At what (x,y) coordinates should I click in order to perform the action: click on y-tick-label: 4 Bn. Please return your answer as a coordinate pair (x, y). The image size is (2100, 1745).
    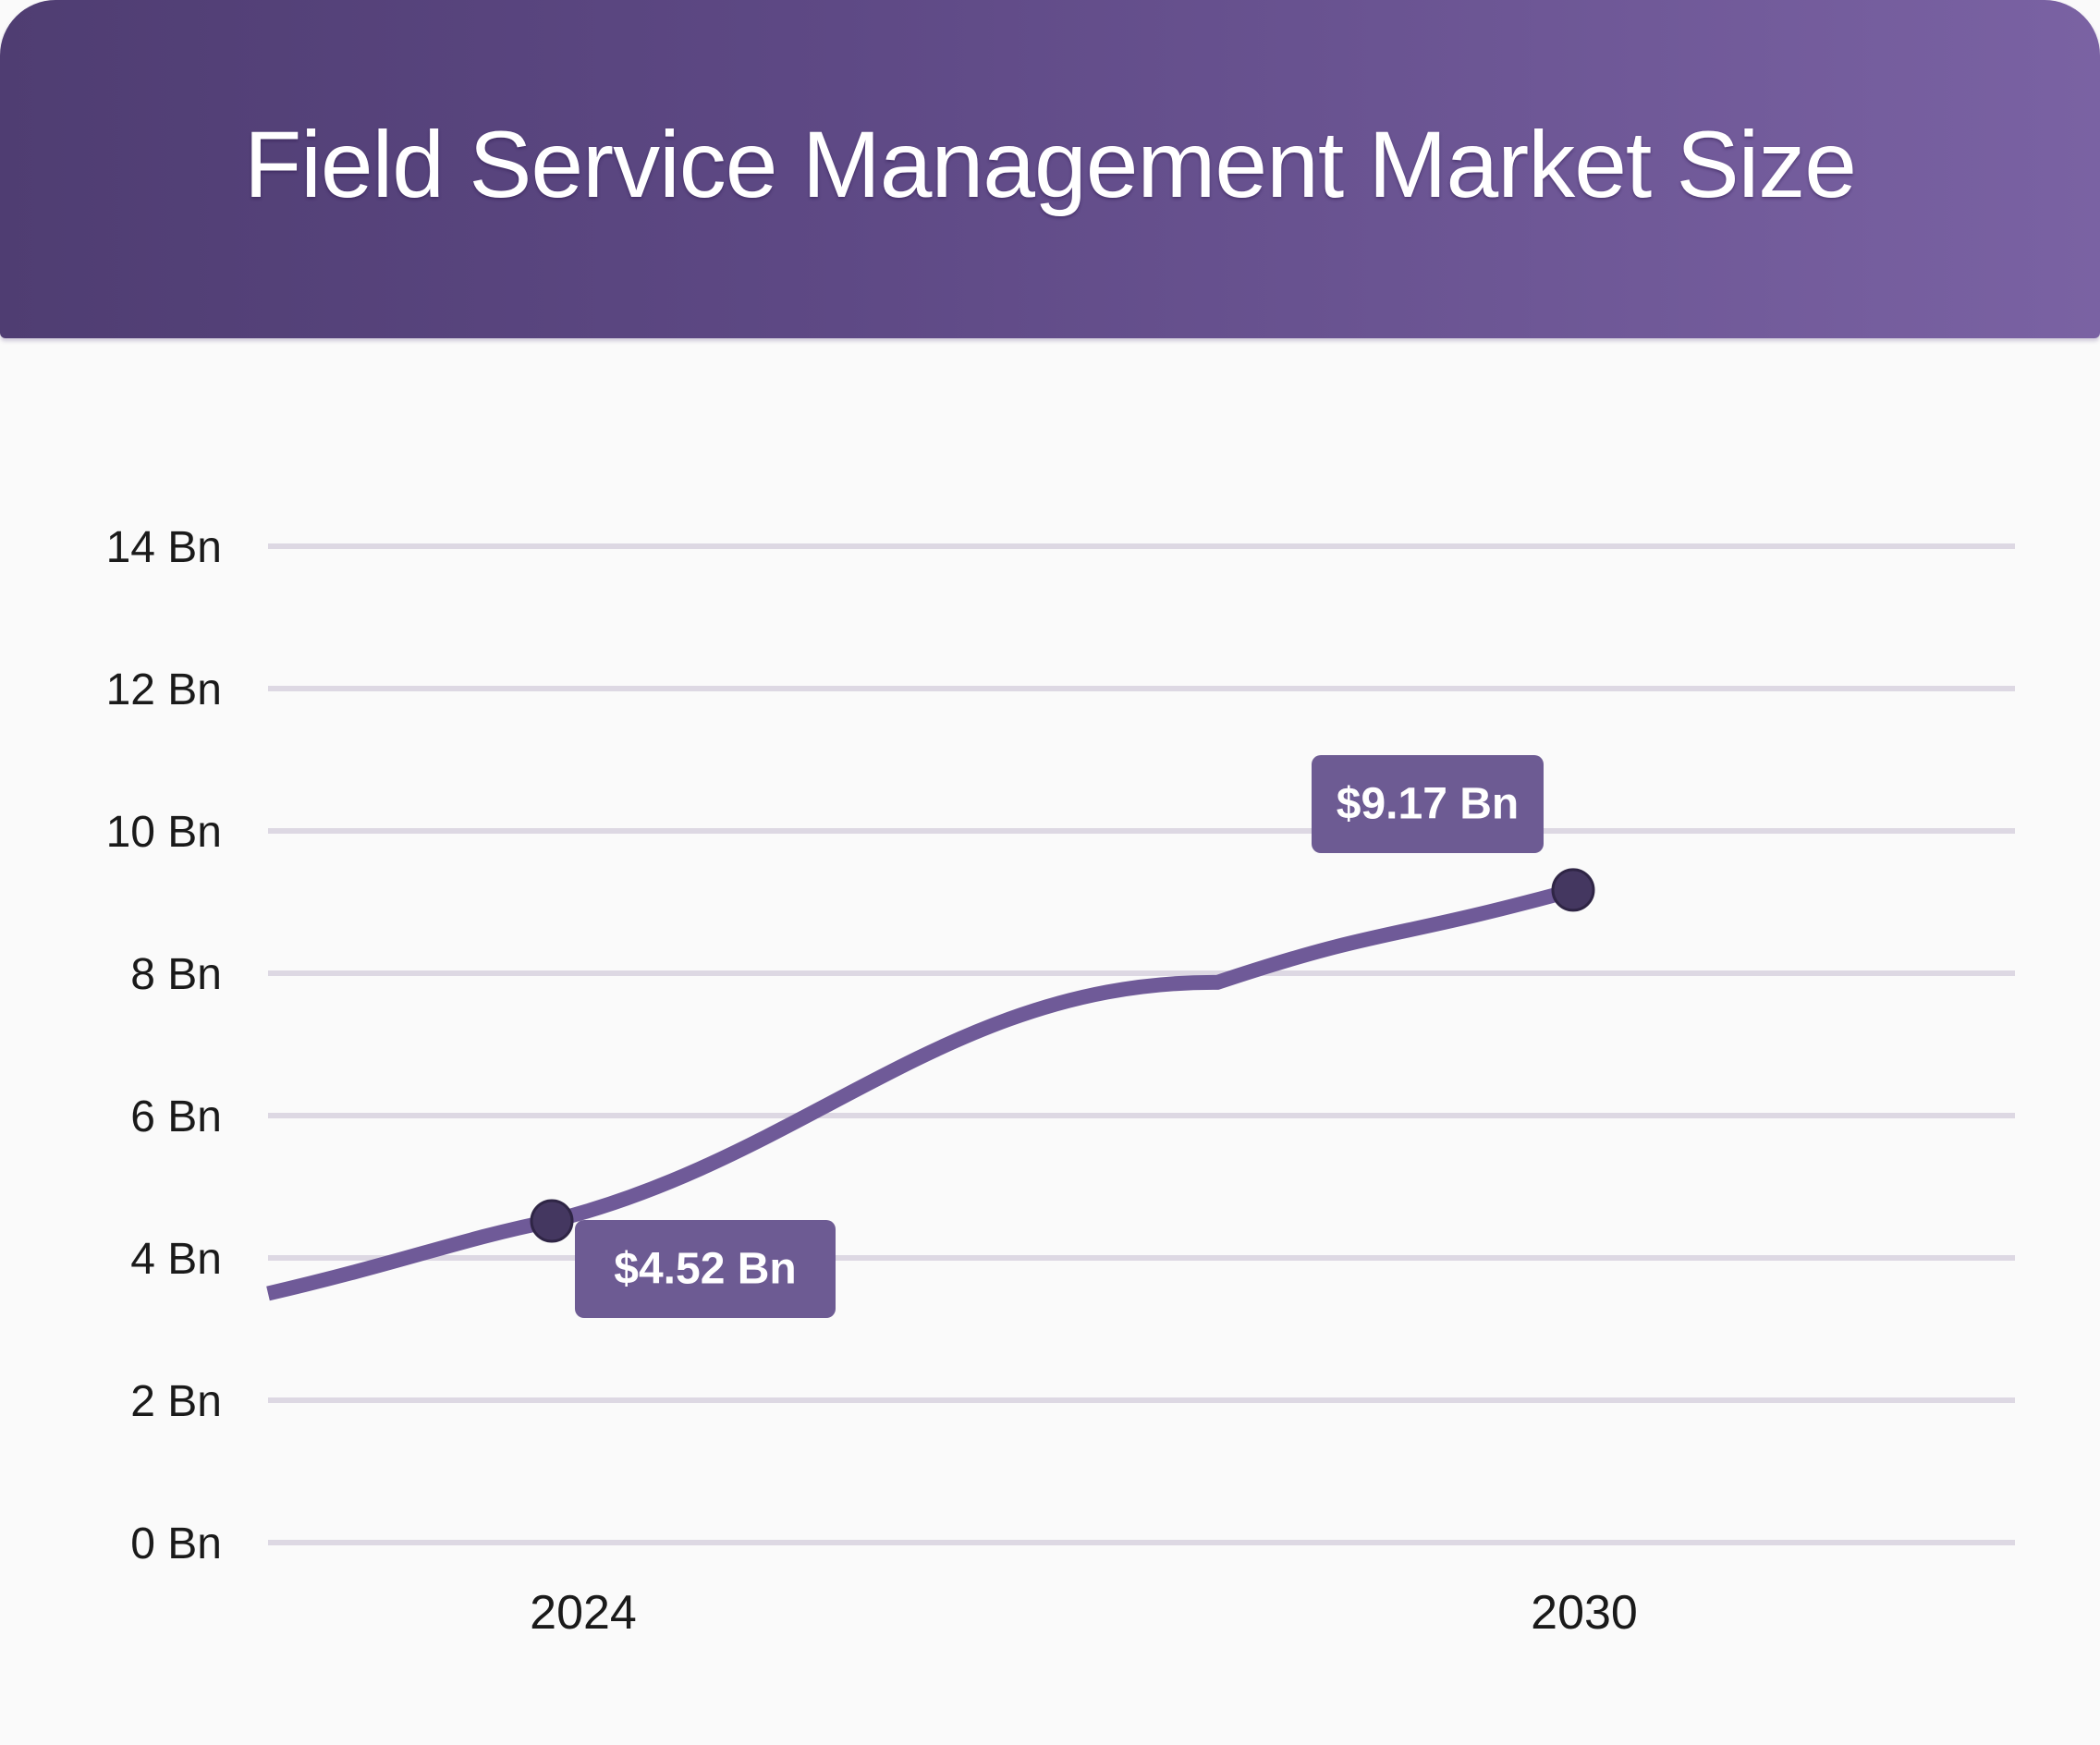
    Looking at the image, I should click on (176, 1259).